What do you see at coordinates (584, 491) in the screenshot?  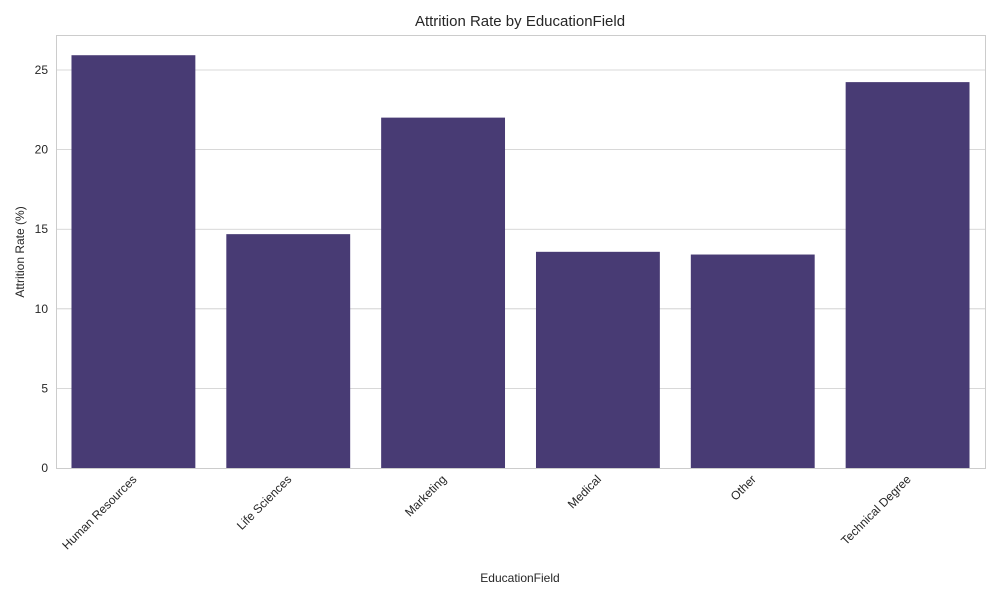 I see `x-tick-label: Medical` at bounding box center [584, 491].